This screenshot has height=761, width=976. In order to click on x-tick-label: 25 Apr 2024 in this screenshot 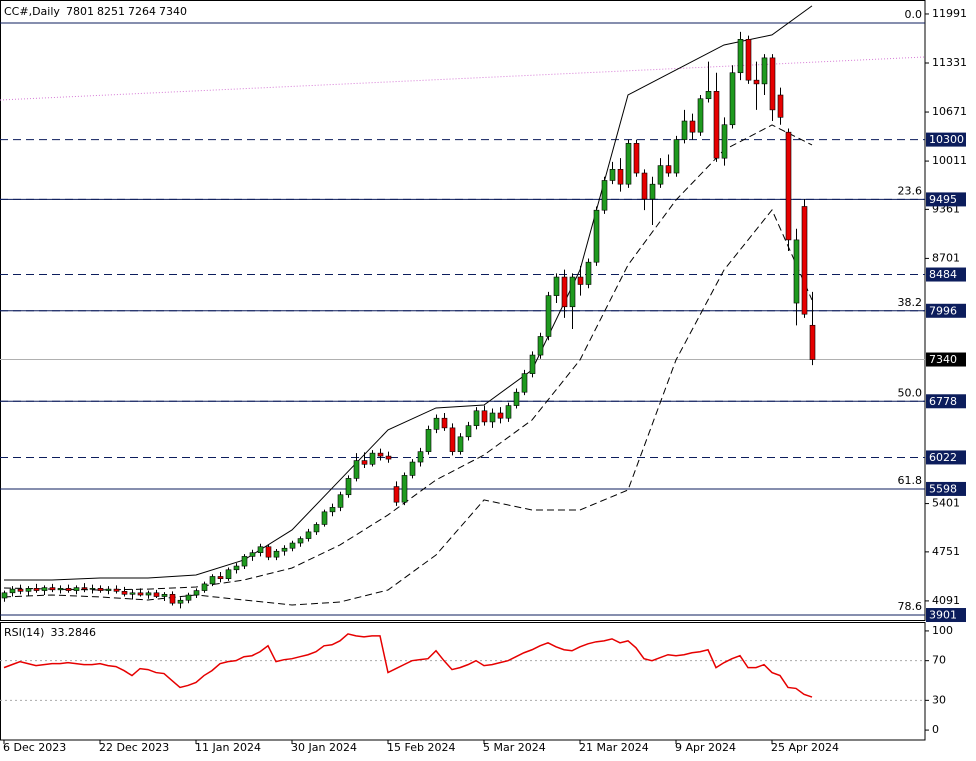, I will do `click(805, 747)`.